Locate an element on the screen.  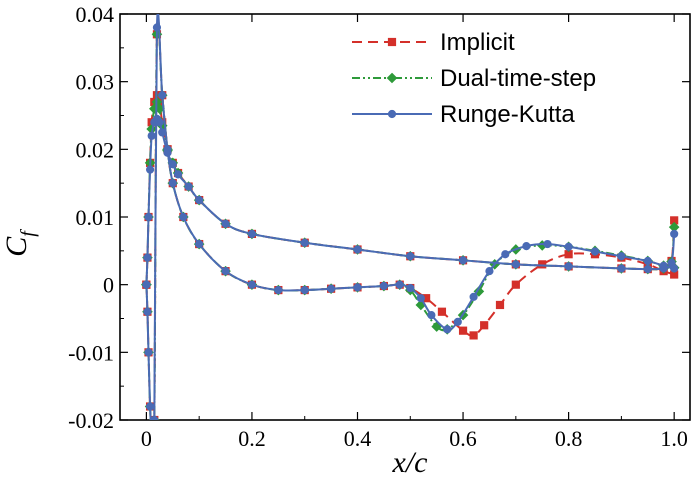
y-axis-label-group: Cf is located at coordinates (19, 243).